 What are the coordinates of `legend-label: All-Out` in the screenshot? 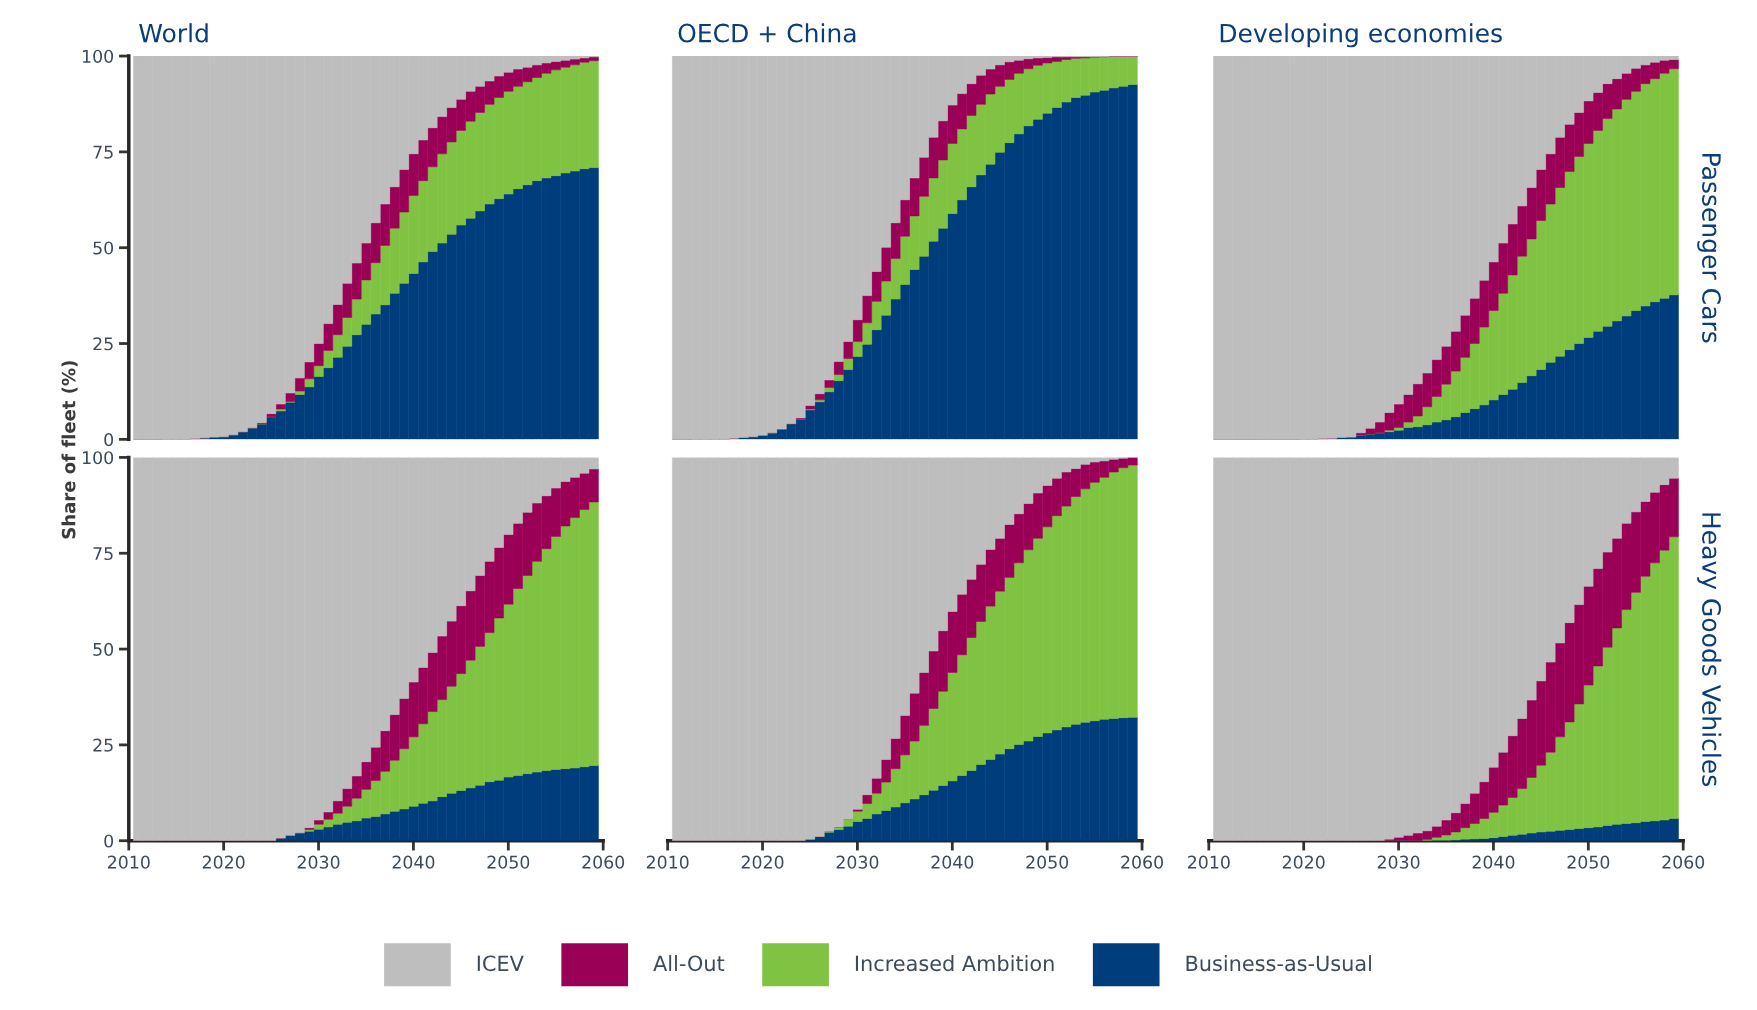 It's located at (689, 963).